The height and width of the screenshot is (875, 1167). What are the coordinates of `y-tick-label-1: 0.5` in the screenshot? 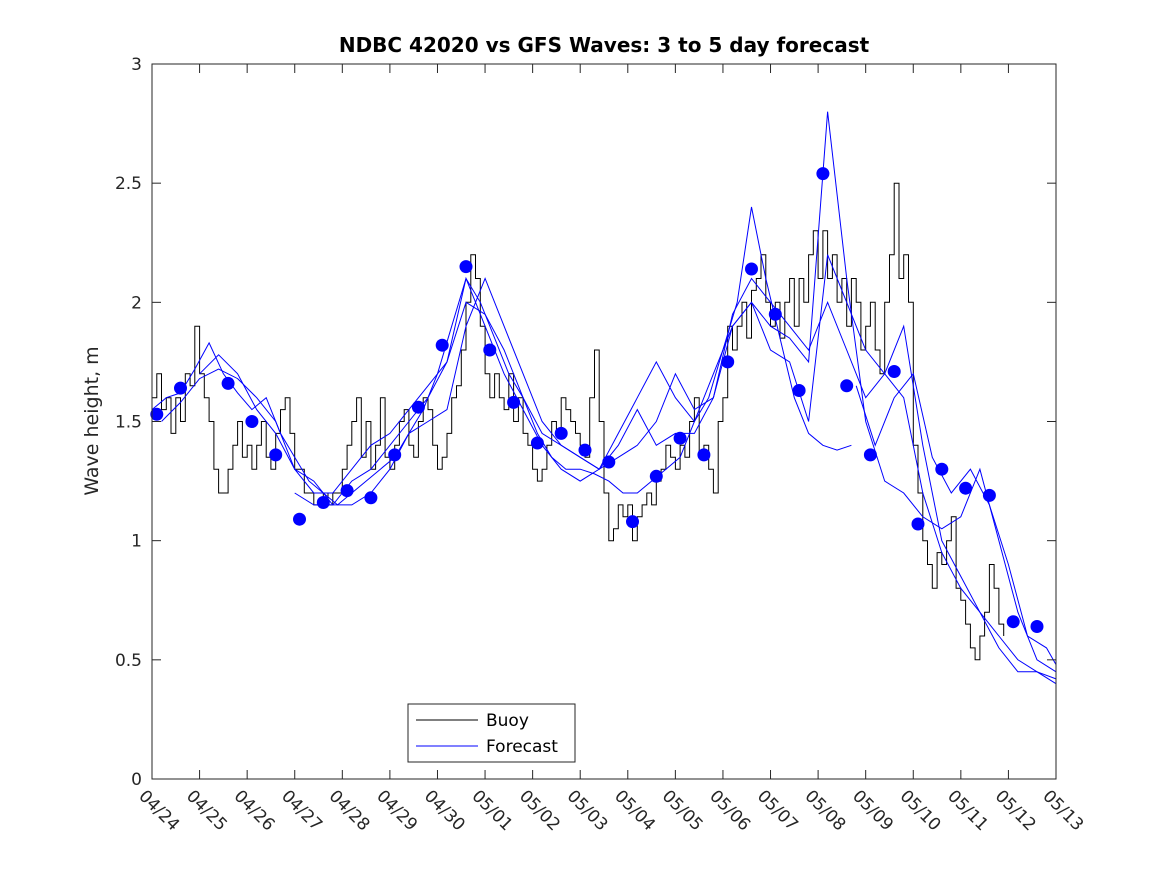 It's located at (128, 661).